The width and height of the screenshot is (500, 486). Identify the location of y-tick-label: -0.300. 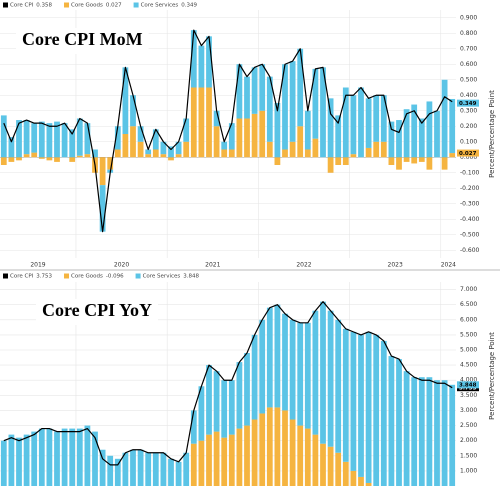
(470, 203).